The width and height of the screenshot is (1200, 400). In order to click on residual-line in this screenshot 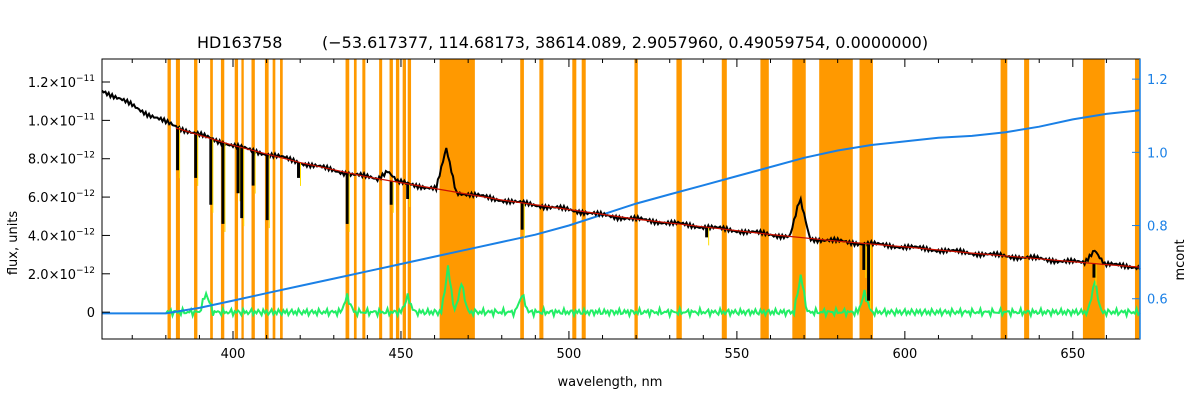, I will do `click(652, 292)`.